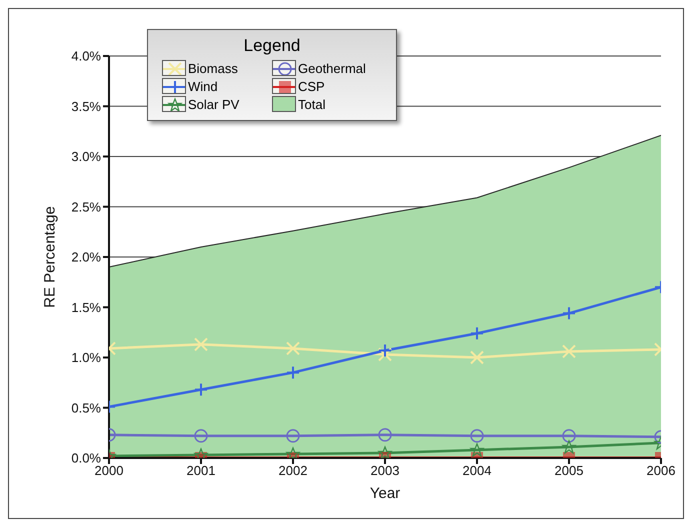 The width and height of the screenshot is (694, 527). What do you see at coordinates (311, 86) in the screenshot?
I see `legend-label: CSP` at bounding box center [311, 86].